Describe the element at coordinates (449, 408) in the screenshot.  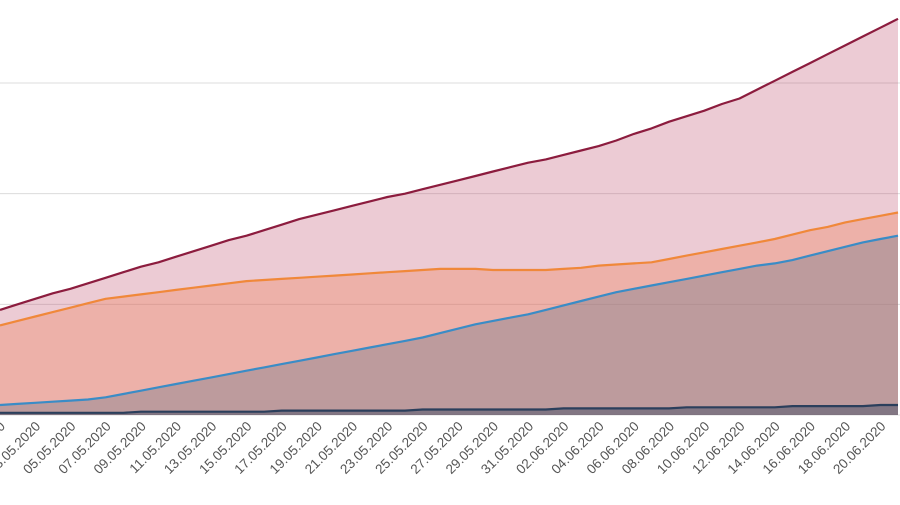
I see `series-line` at that location.